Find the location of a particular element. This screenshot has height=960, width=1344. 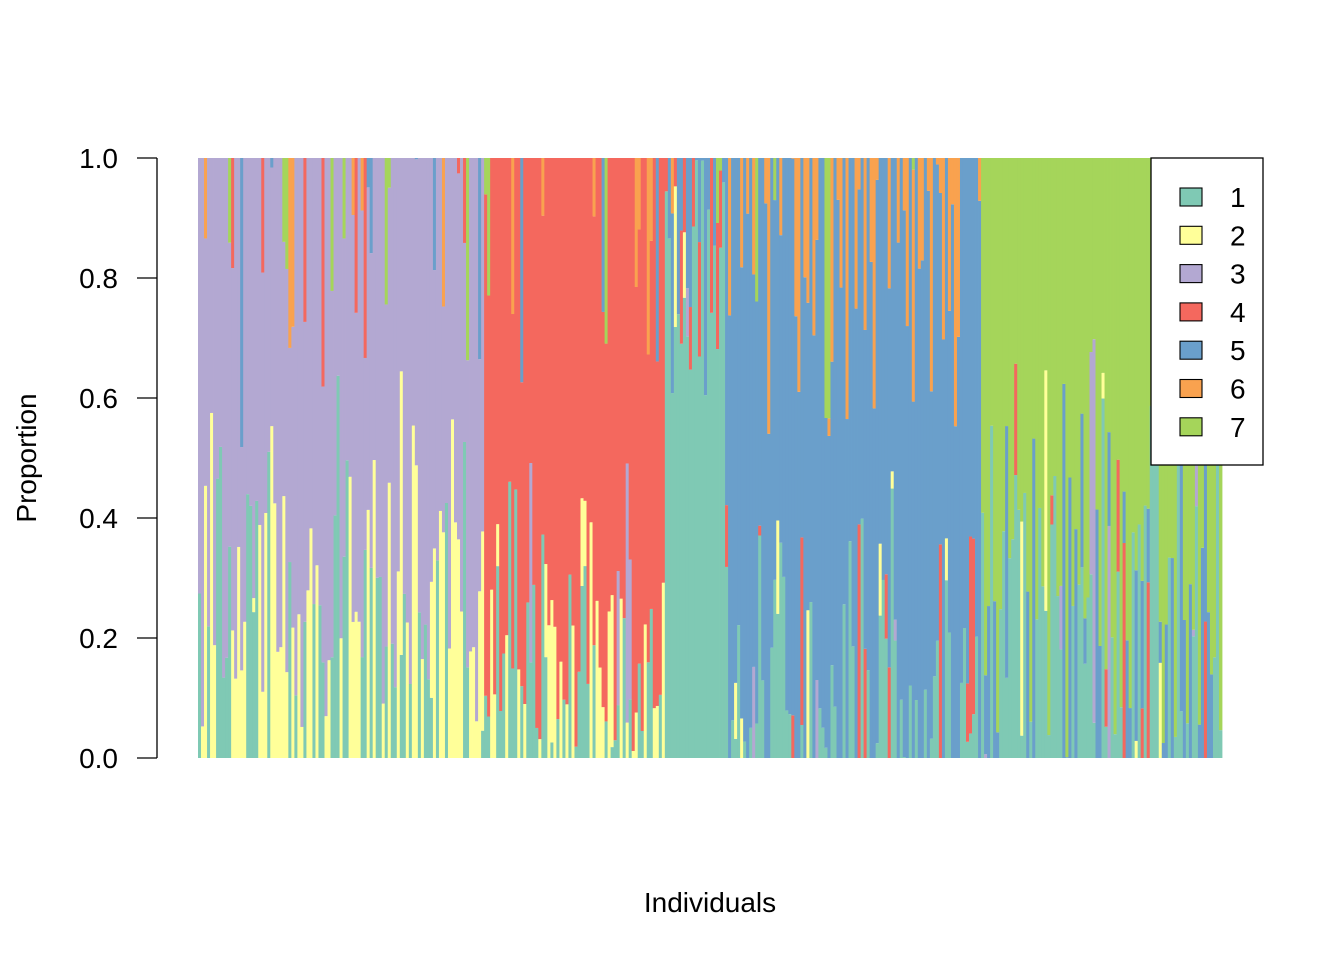

legend-label: 1 is located at coordinates (1238, 197).